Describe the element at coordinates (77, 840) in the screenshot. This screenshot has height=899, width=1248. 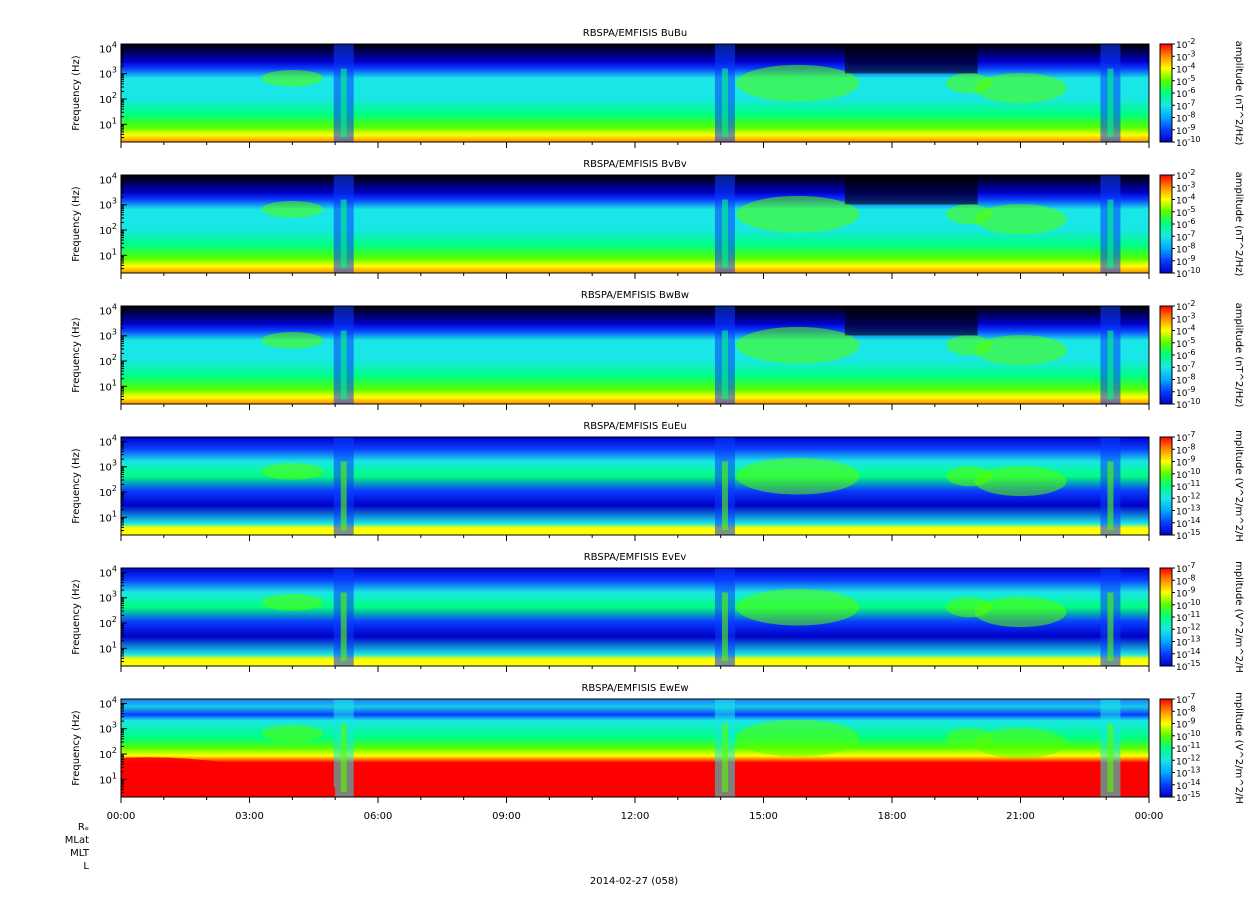
I see `ephem-label-mlat: MLat` at that location.